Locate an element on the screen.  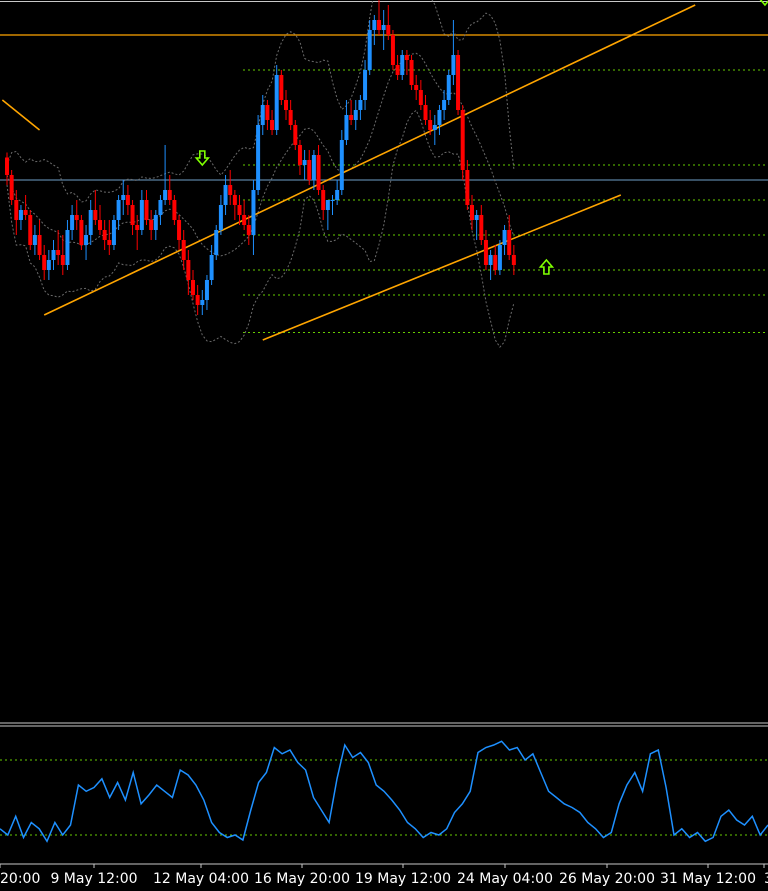
x-tick-label: 16 May 20:00 is located at coordinates (302, 879).